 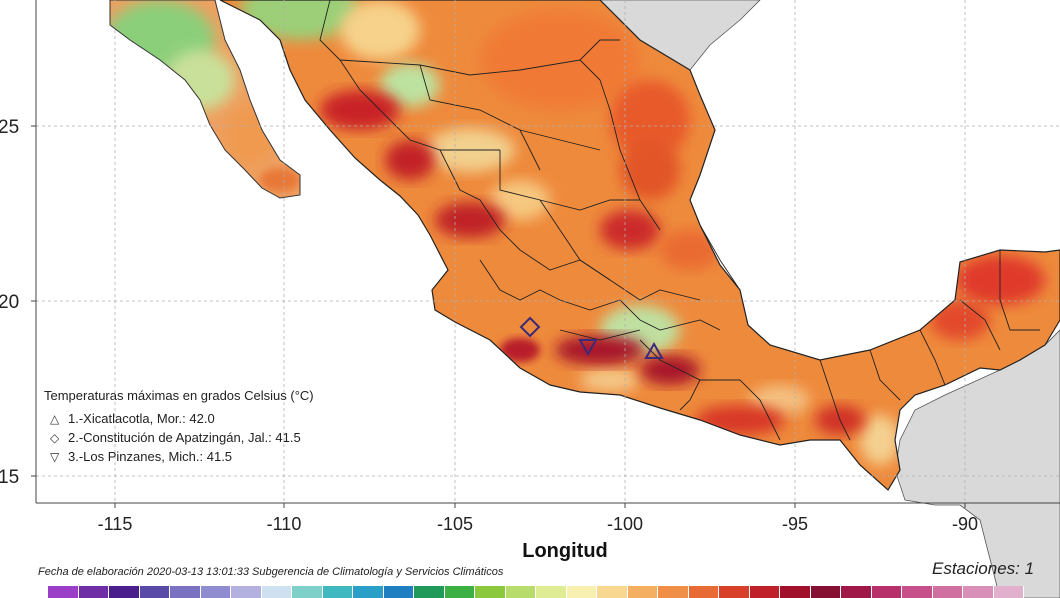 What do you see at coordinates (977, 463) in the screenshot?
I see `caribbean-land` at bounding box center [977, 463].